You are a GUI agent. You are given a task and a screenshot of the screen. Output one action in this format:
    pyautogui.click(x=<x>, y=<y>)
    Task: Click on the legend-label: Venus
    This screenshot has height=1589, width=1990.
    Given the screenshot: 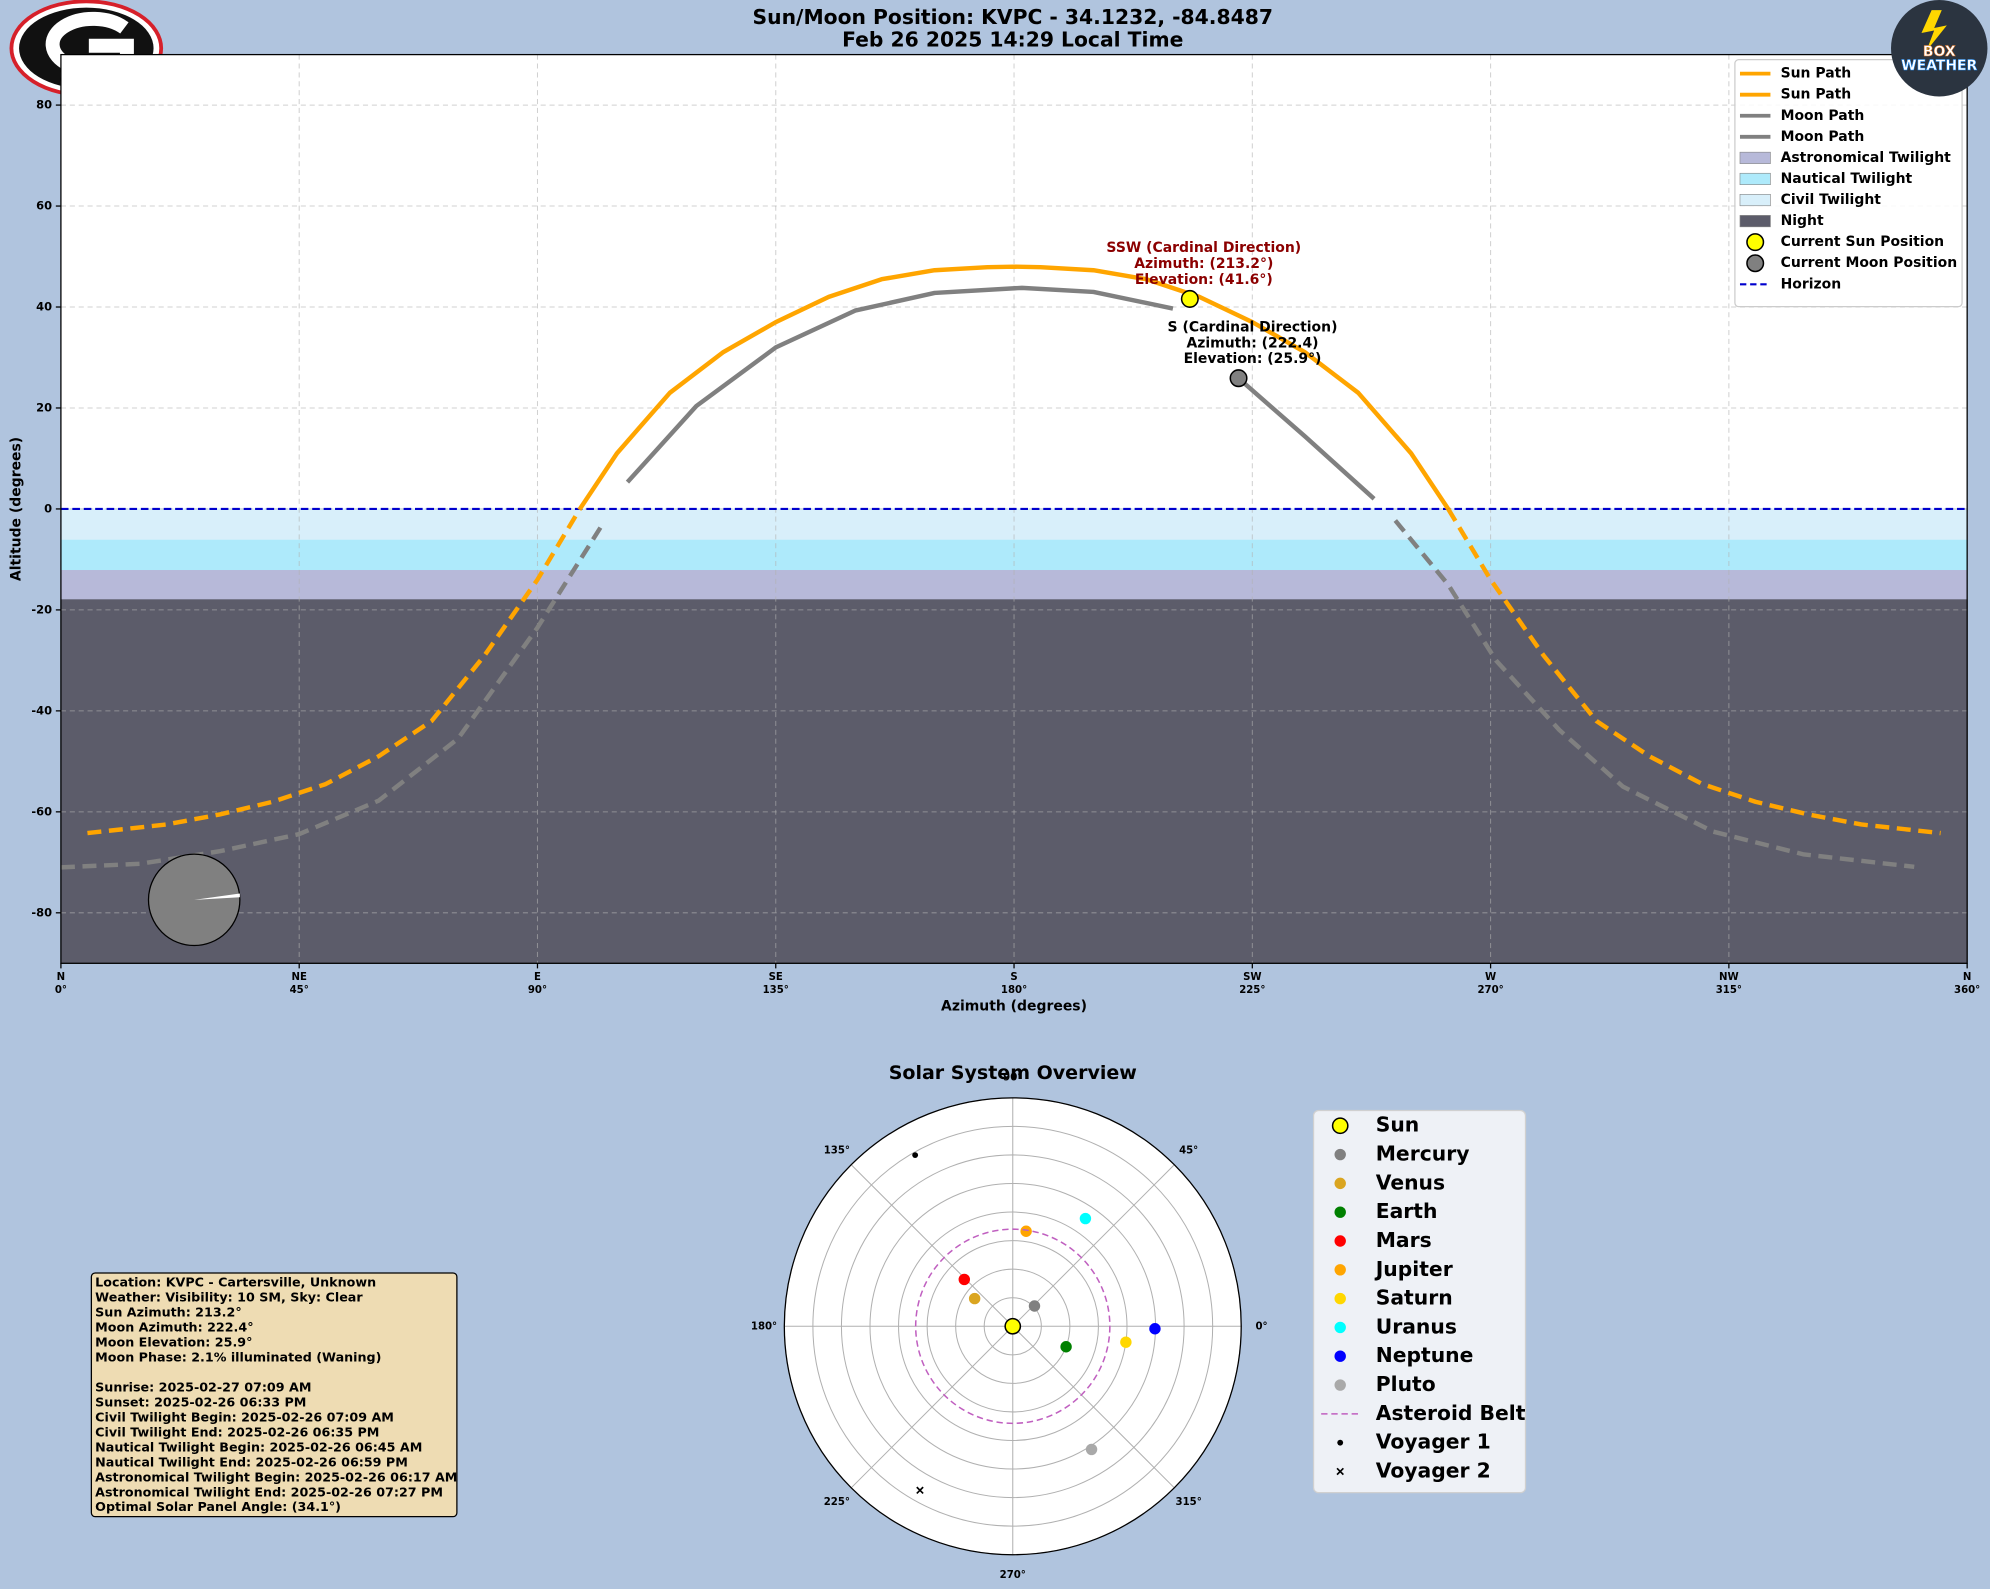 What is the action you would take?
    pyautogui.click(x=1410, y=1182)
    